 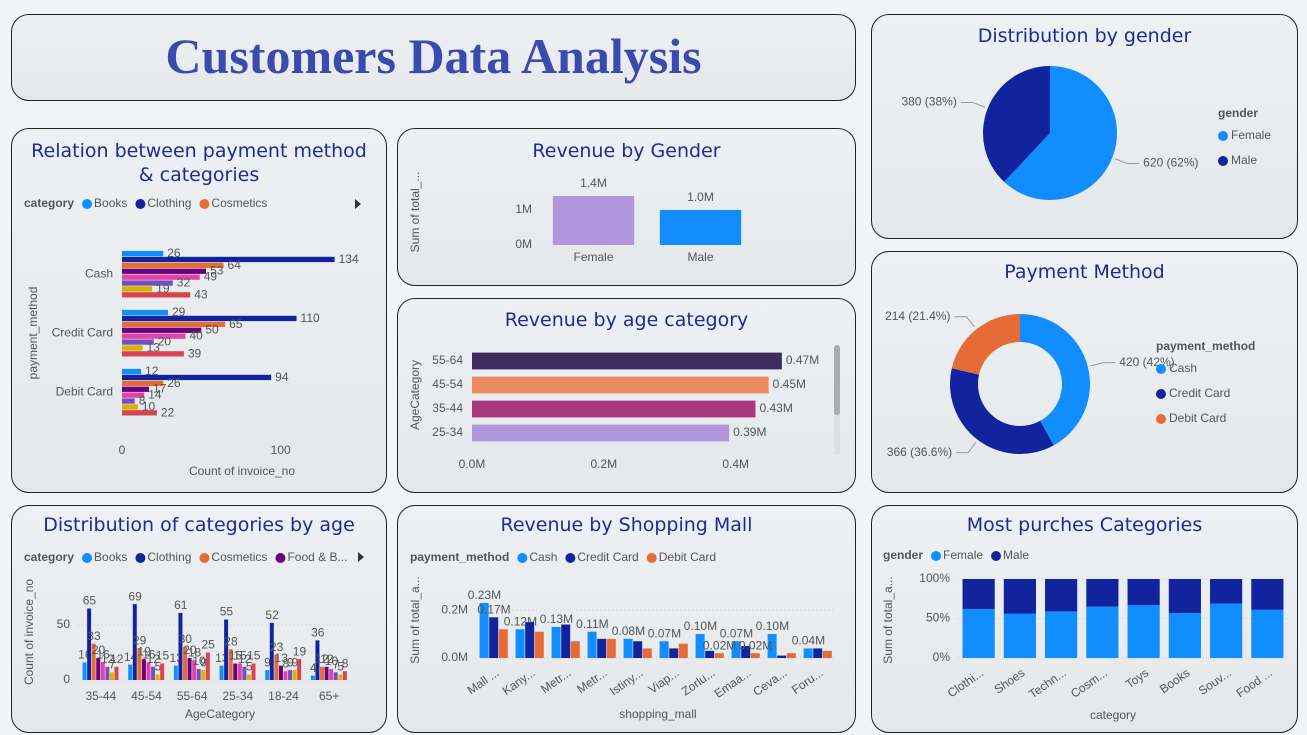 What do you see at coordinates (1251, 135) in the screenshot?
I see `legend-label: Female` at bounding box center [1251, 135].